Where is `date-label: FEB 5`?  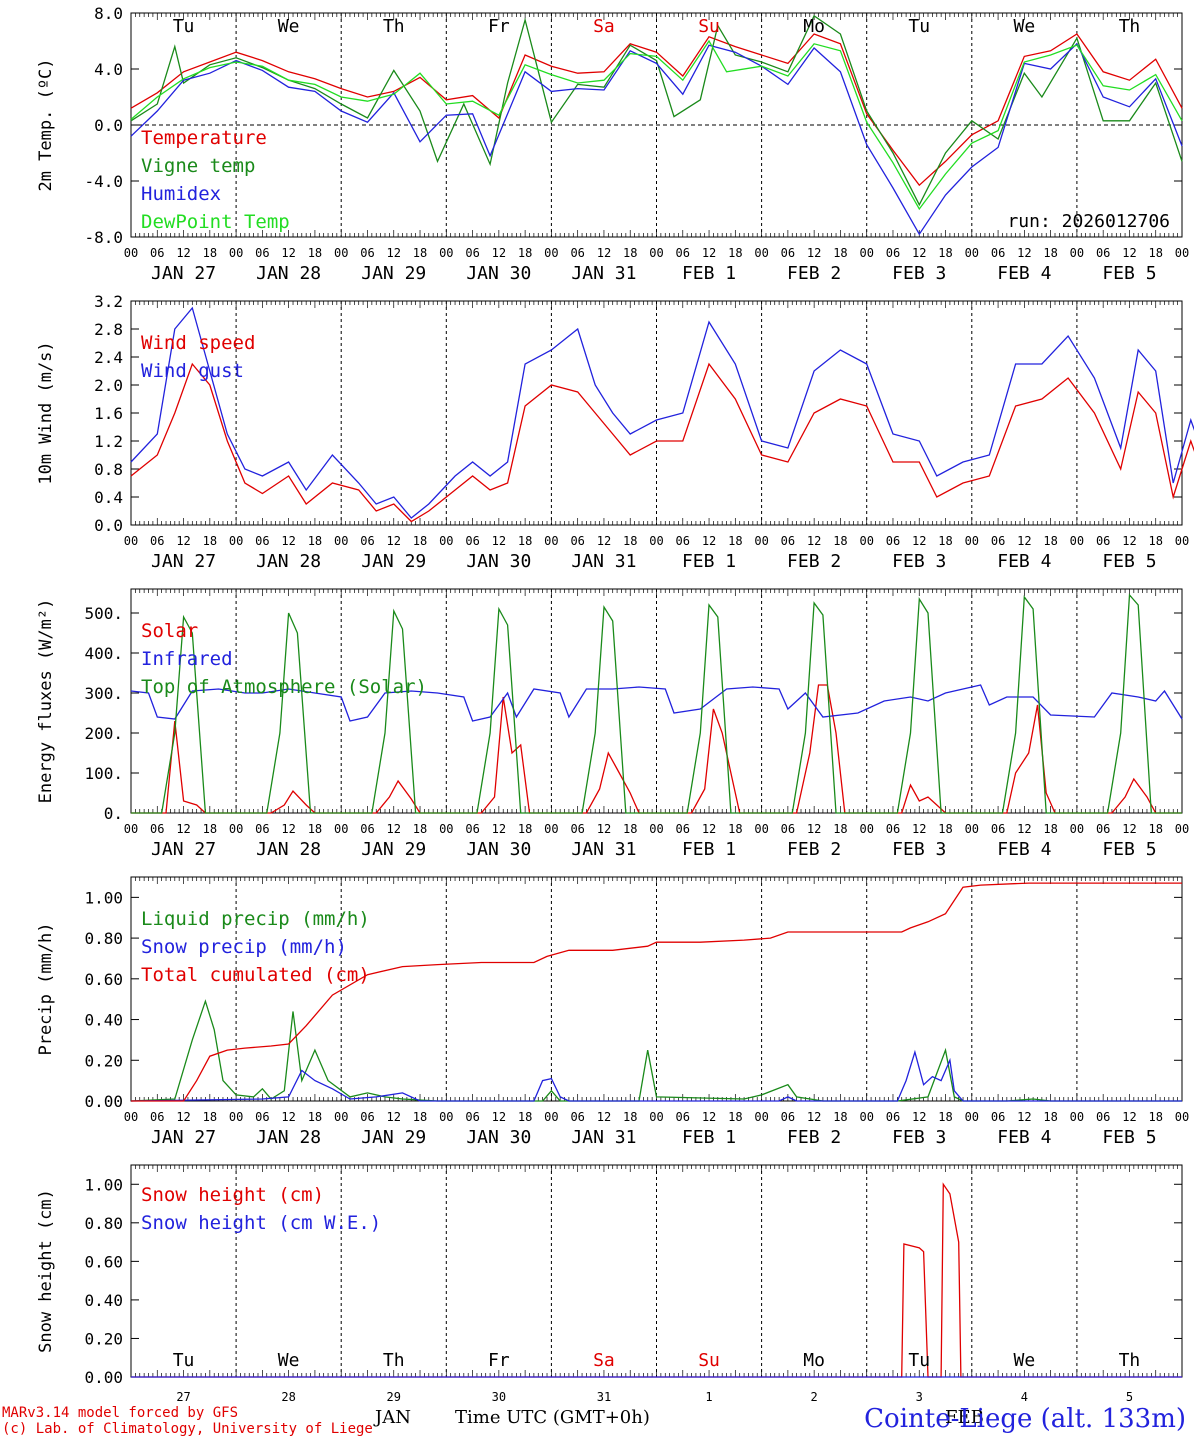 date-label: FEB 5 is located at coordinates (1129, 273).